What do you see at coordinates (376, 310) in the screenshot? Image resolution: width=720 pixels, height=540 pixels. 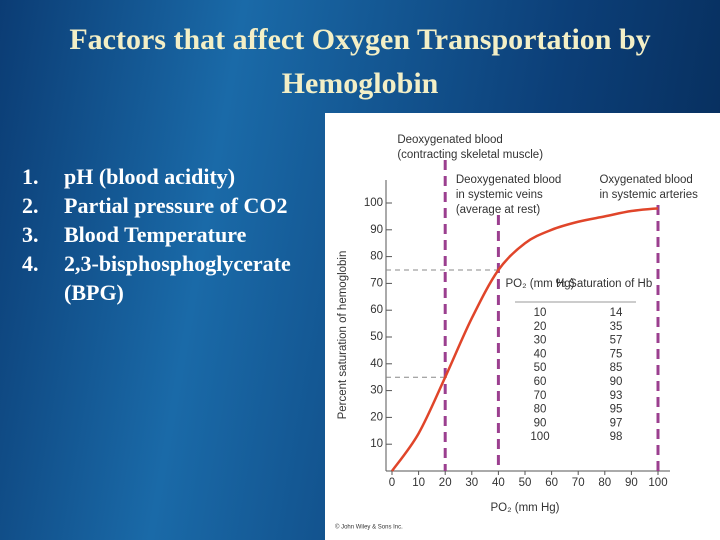 I see `y-tick-label: 60` at bounding box center [376, 310].